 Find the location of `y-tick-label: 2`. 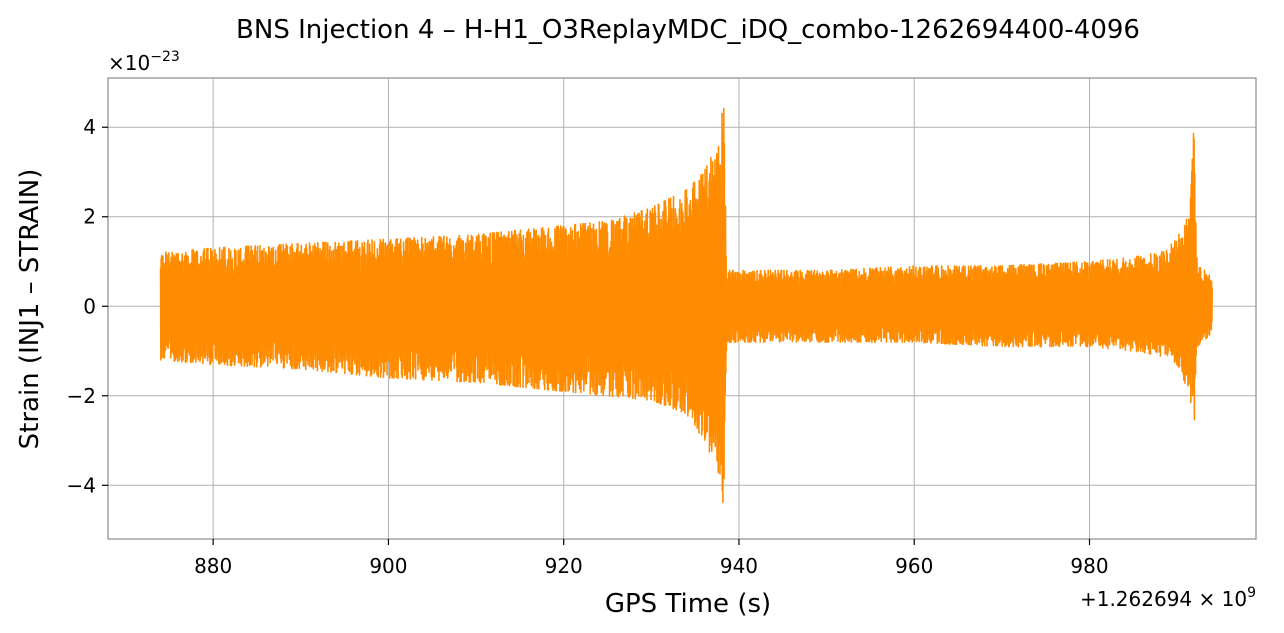

y-tick-label: 2 is located at coordinates (89, 217).